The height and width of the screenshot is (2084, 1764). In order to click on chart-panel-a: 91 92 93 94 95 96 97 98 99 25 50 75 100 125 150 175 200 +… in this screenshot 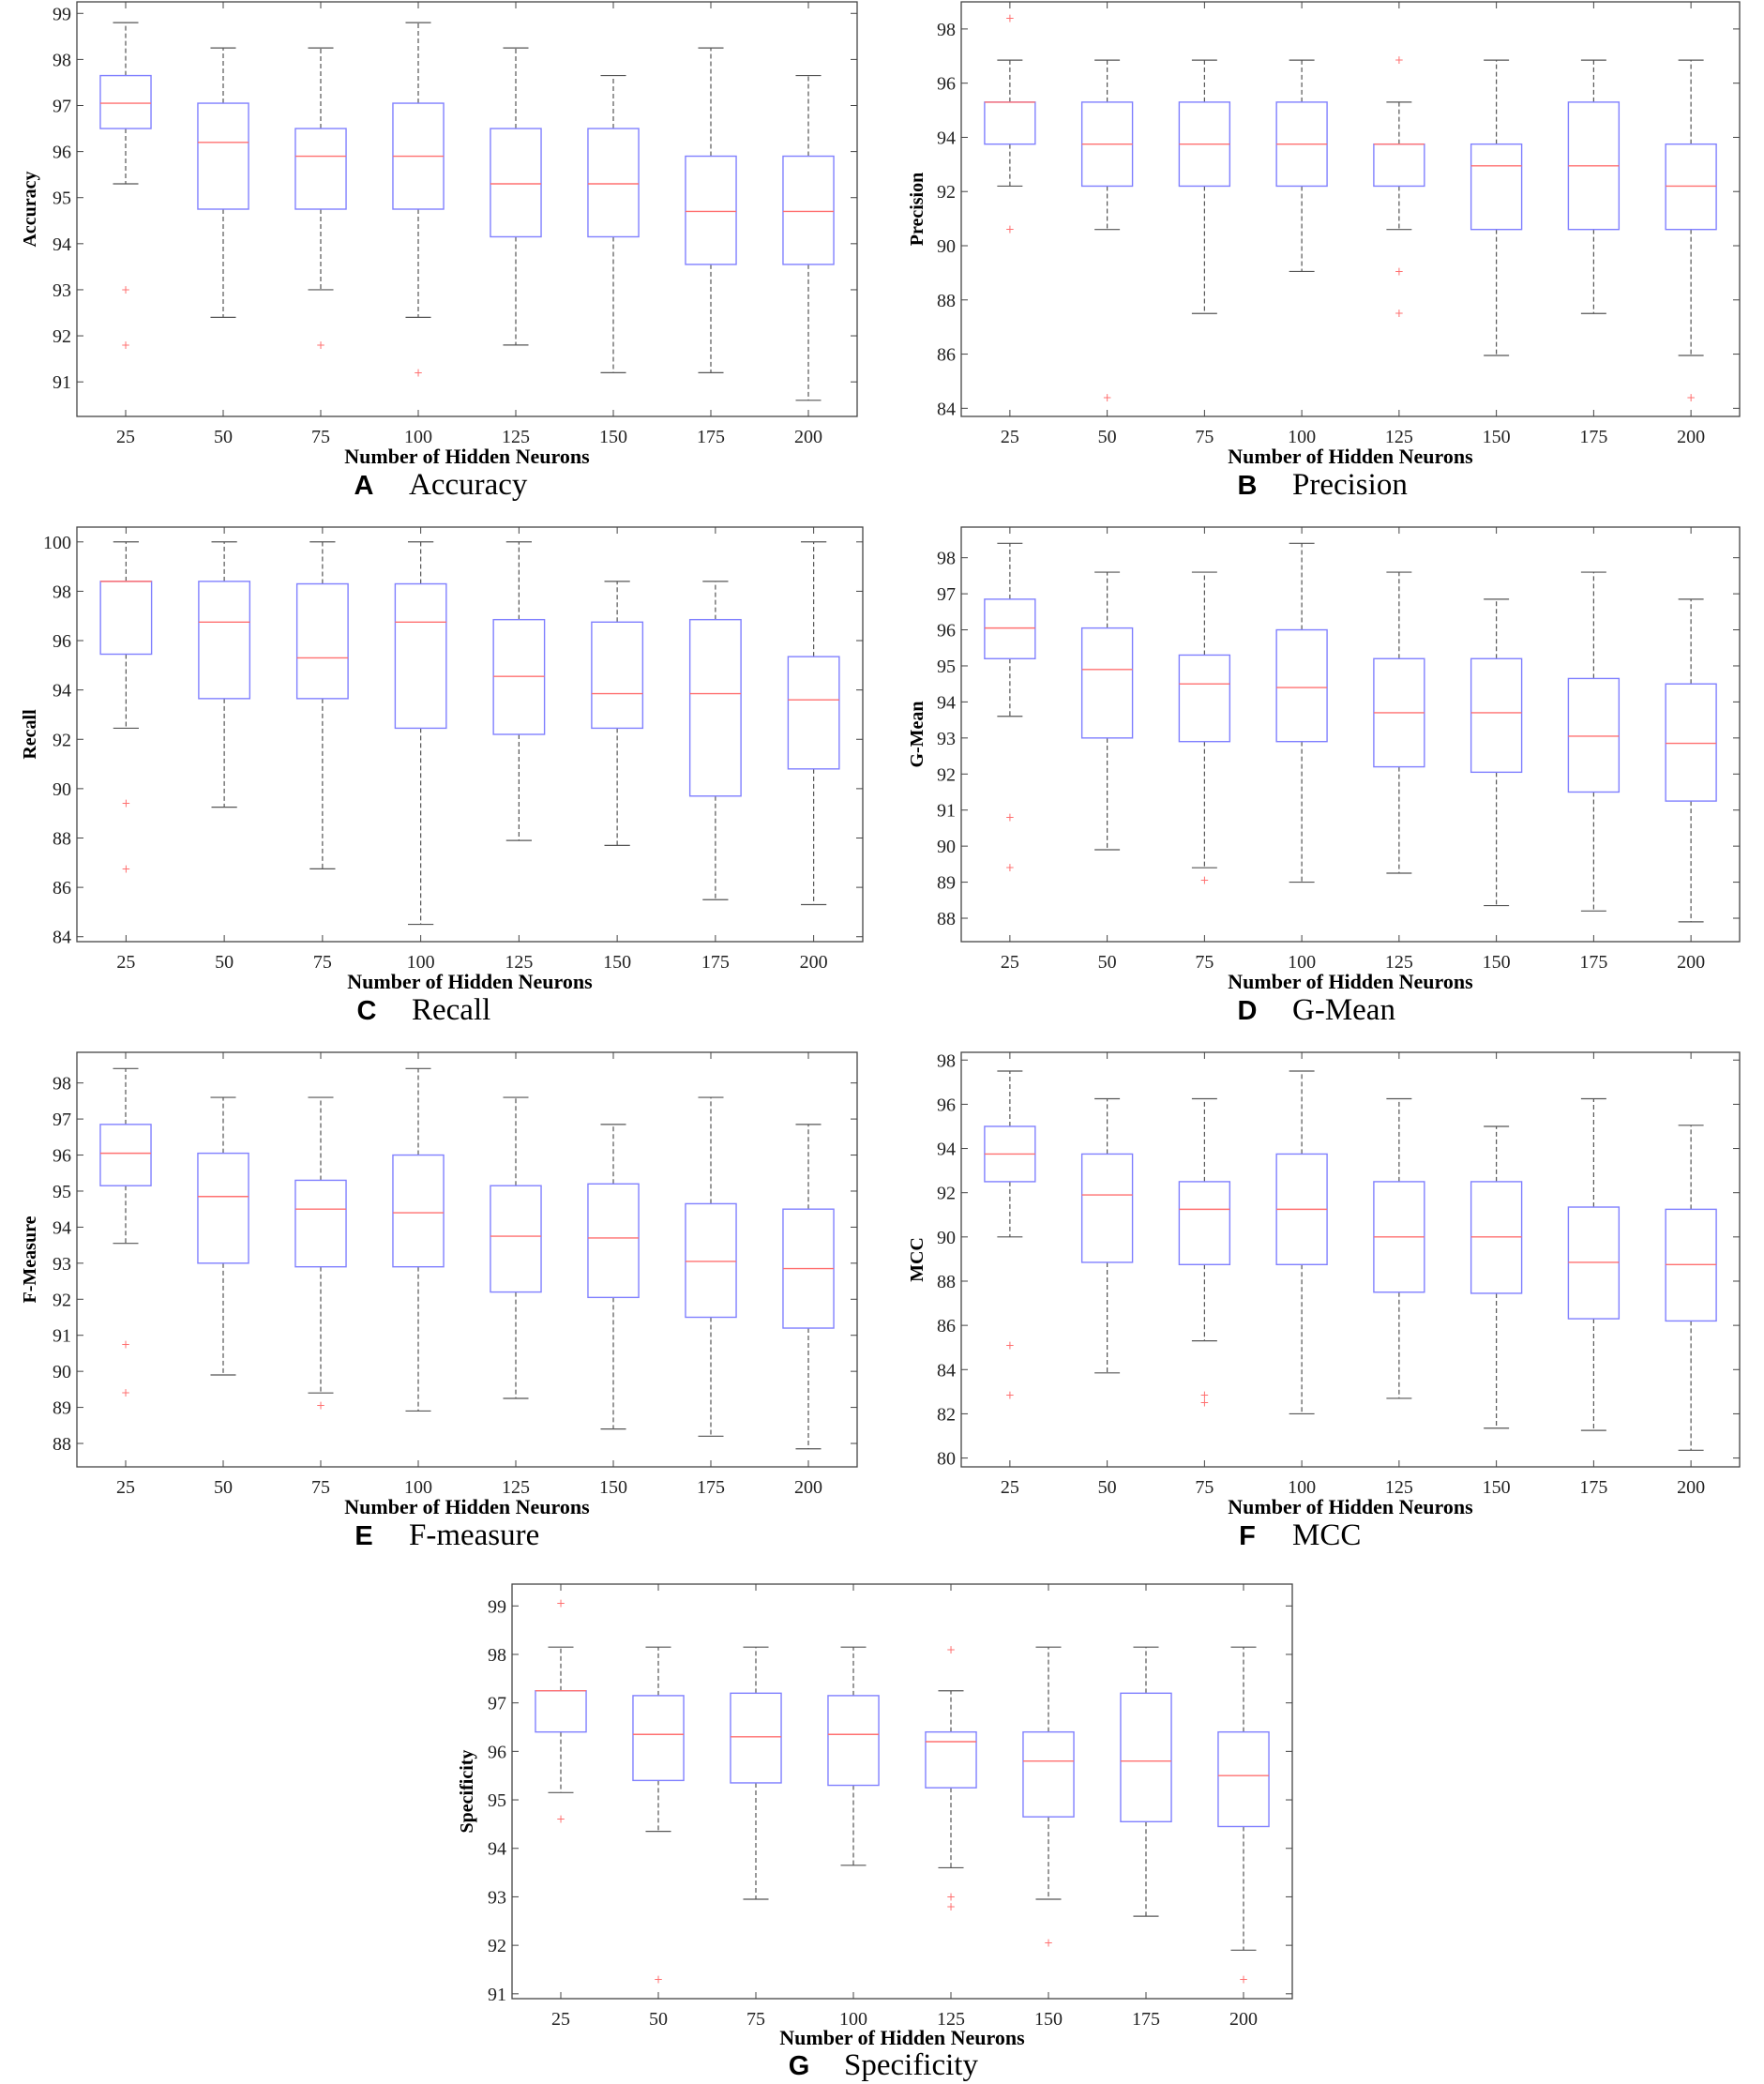, I will do `click(439, 251)`.